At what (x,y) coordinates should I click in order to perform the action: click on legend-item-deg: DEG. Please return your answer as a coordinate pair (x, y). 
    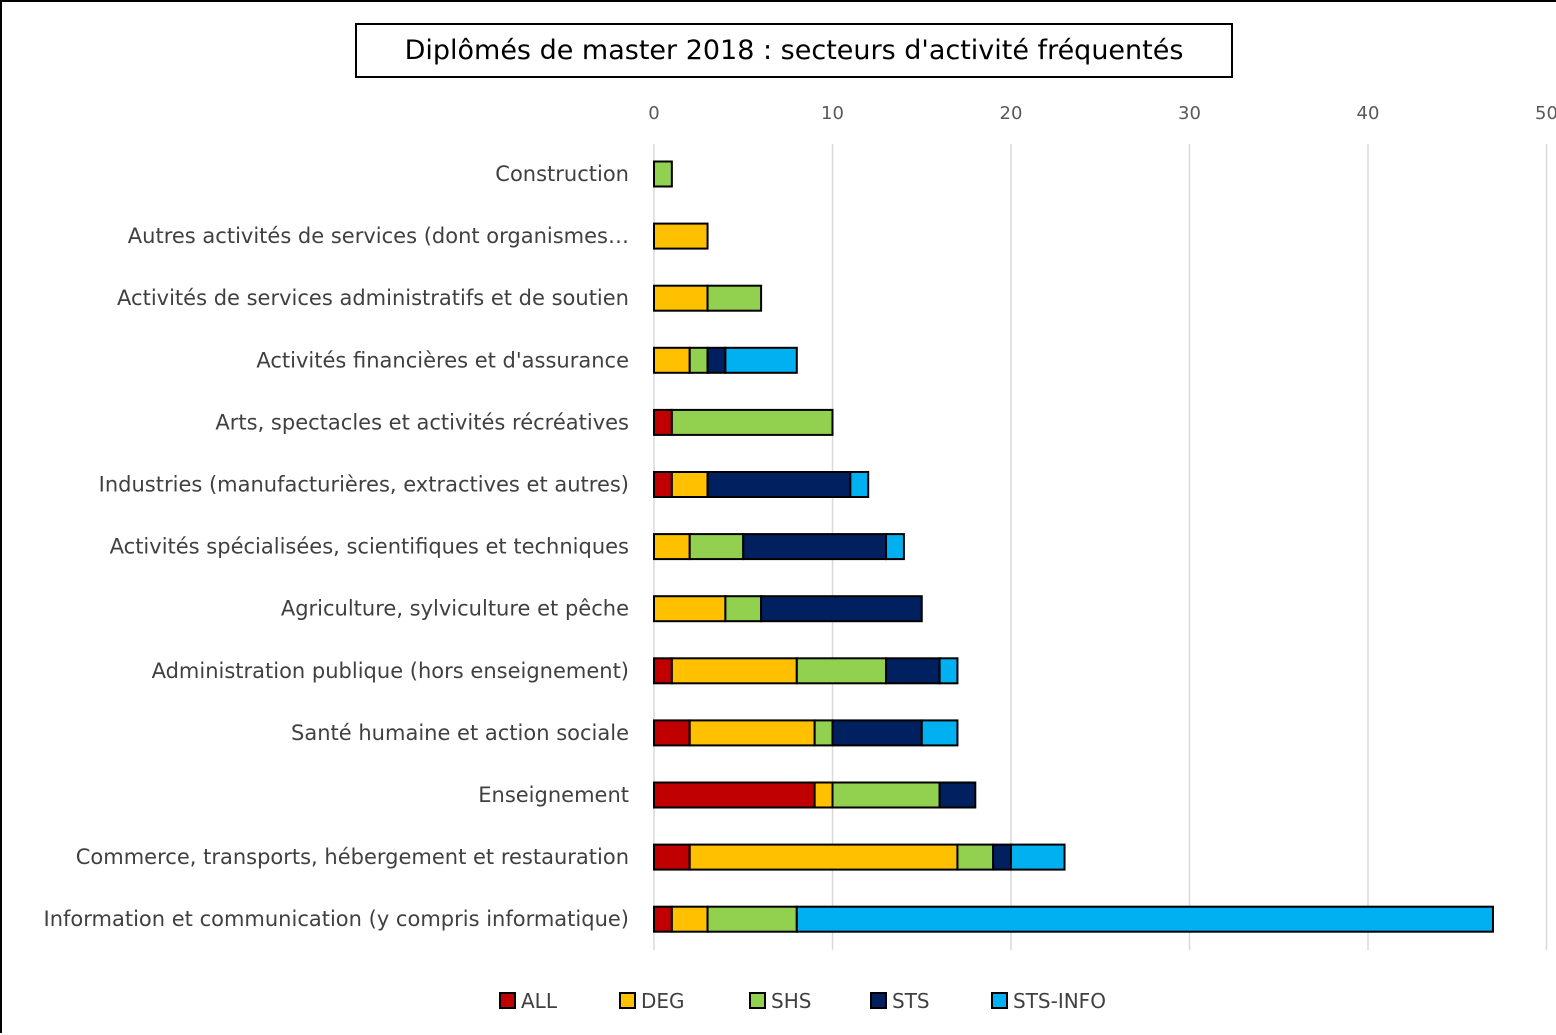
    Looking at the image, I should click on (652, 1001).